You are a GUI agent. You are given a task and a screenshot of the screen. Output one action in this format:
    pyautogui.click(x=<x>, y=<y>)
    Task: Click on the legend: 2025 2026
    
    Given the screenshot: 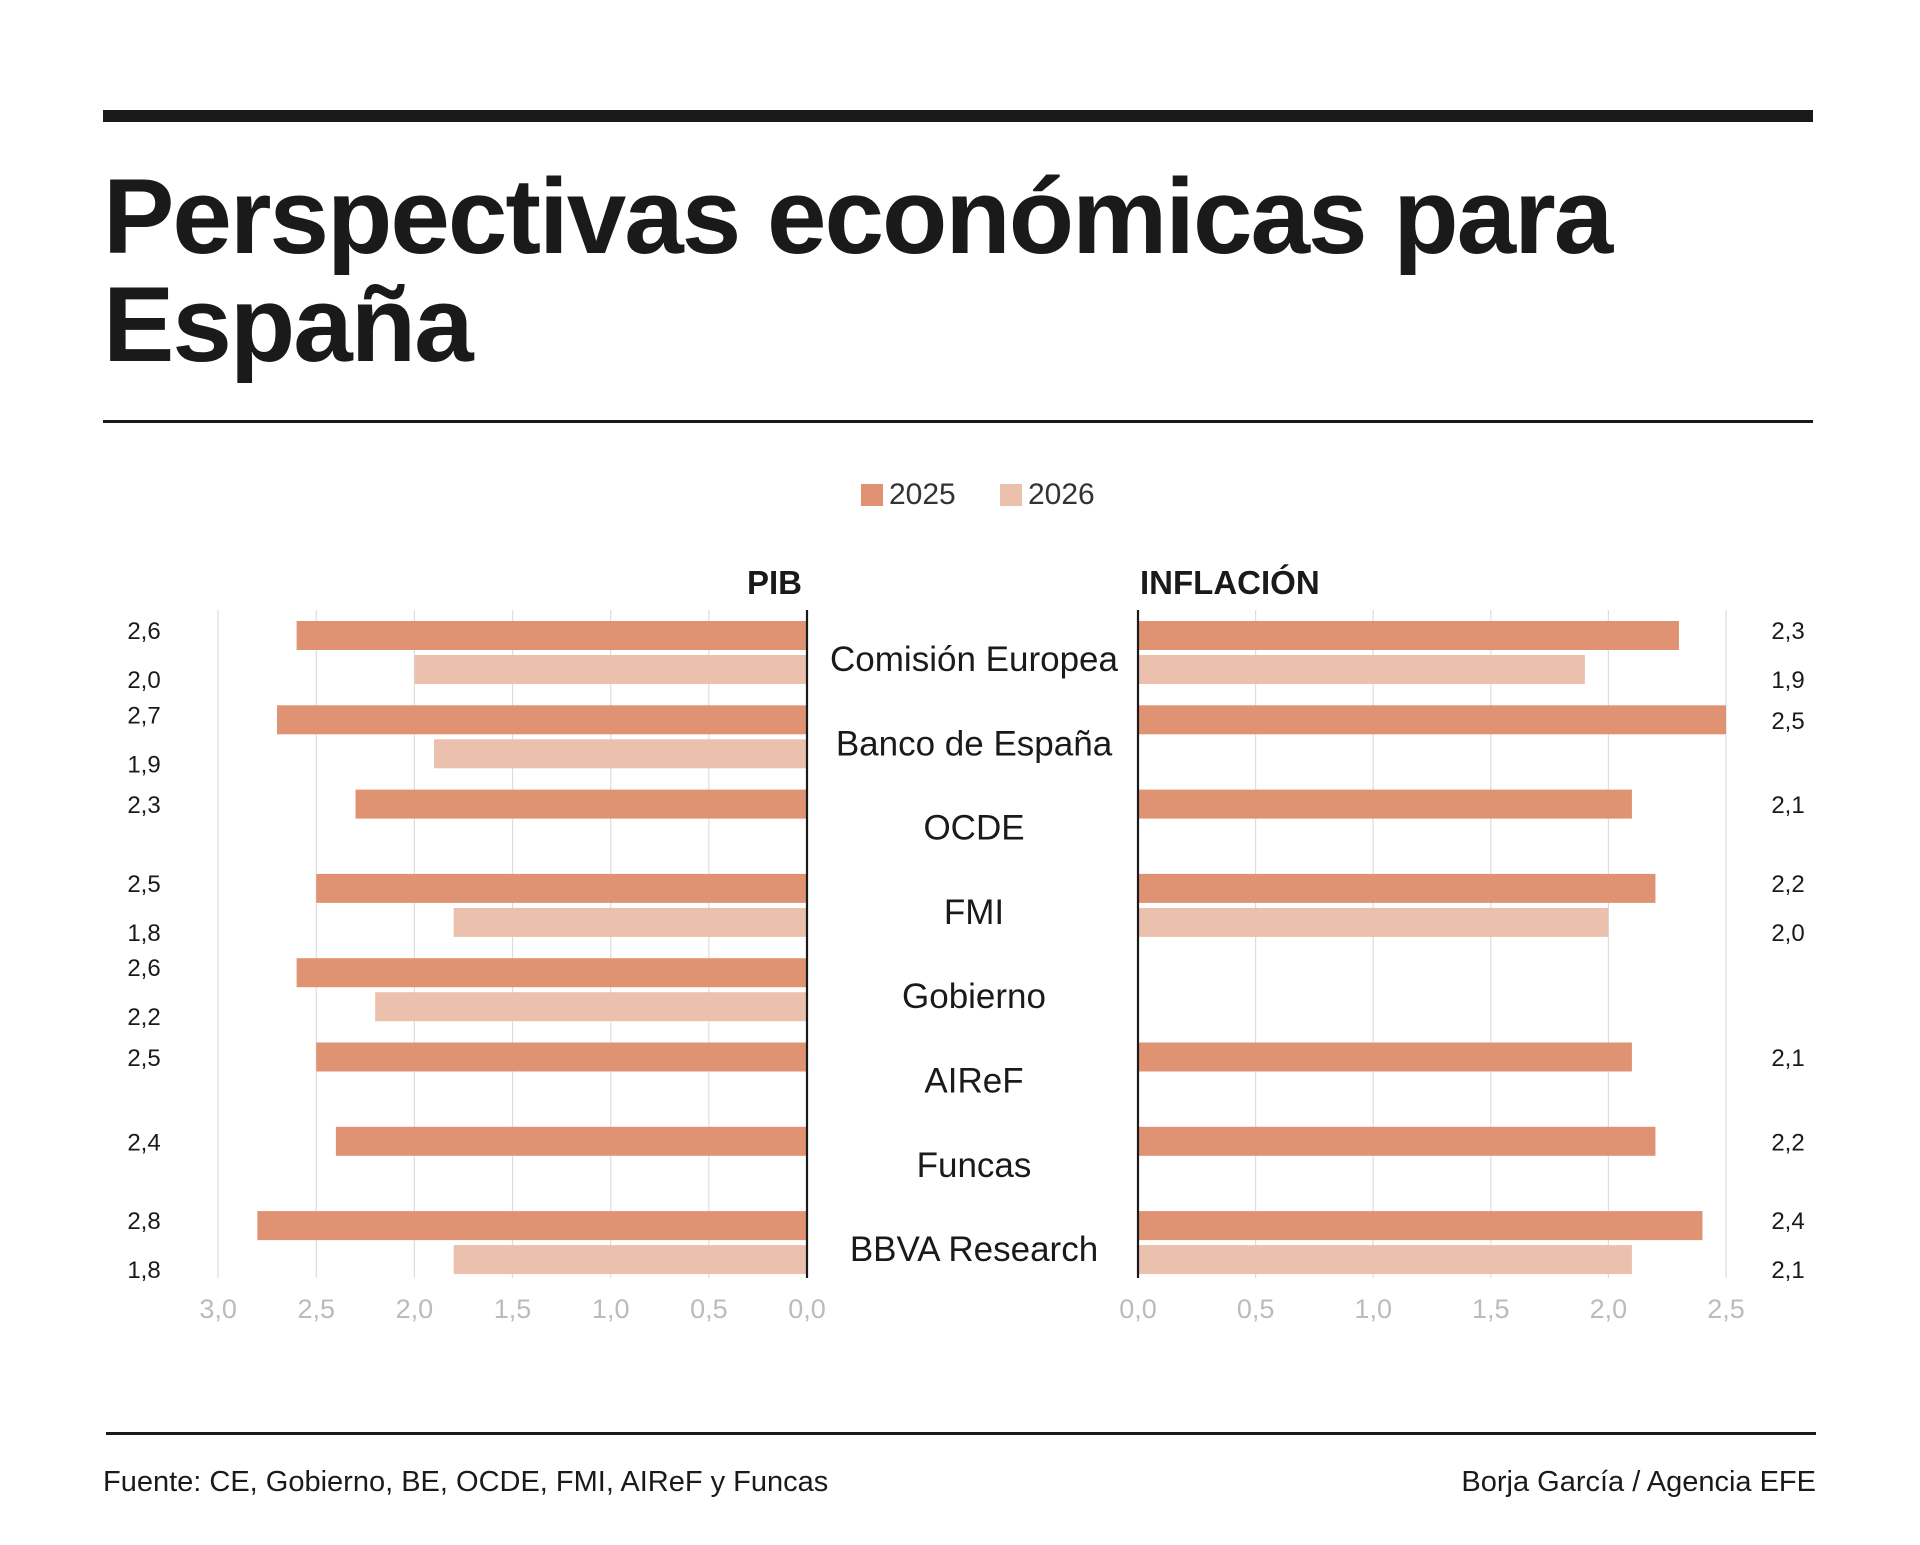 What is the action you would take?
    pyautogui.click(x=960, y=498)
    